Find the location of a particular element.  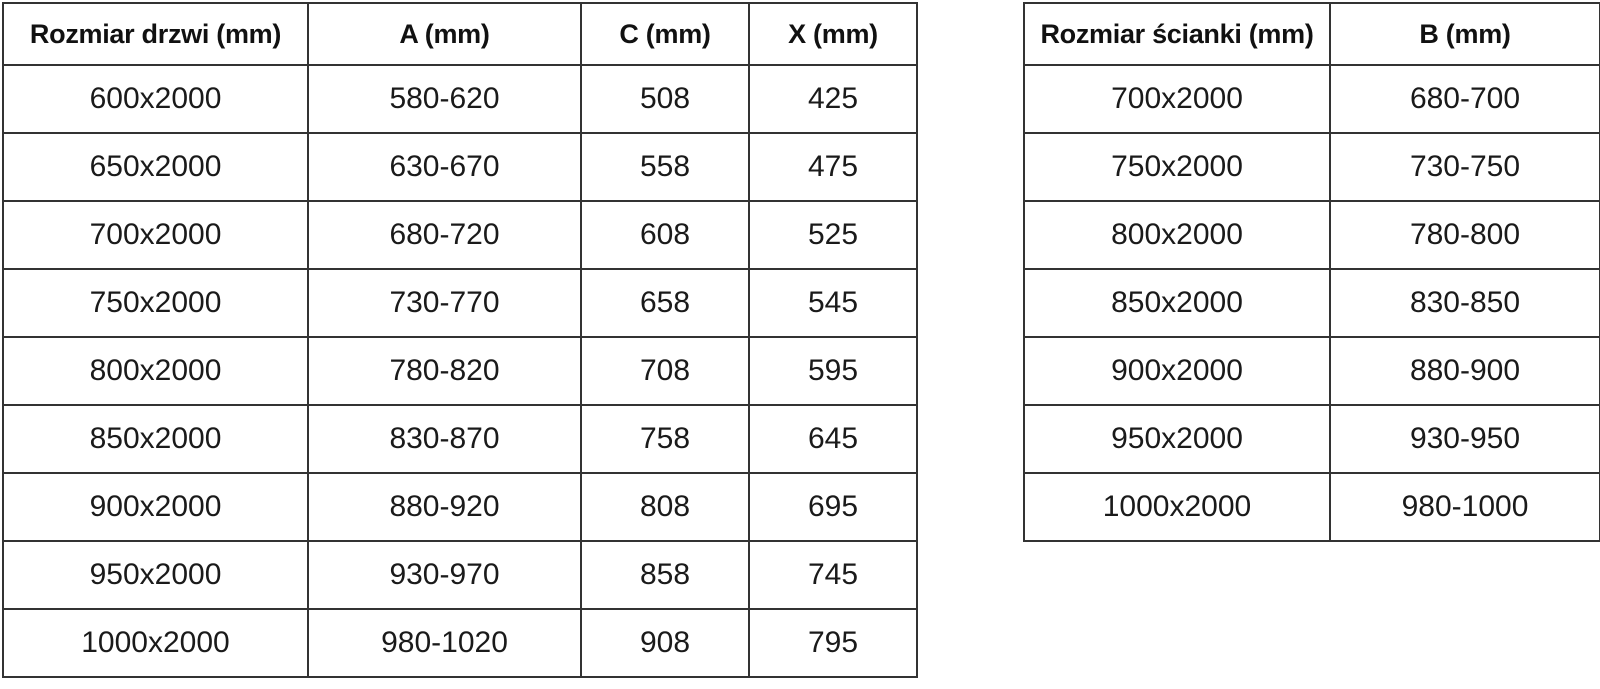

table-cell: 645 is located at coordinates (833, 439).